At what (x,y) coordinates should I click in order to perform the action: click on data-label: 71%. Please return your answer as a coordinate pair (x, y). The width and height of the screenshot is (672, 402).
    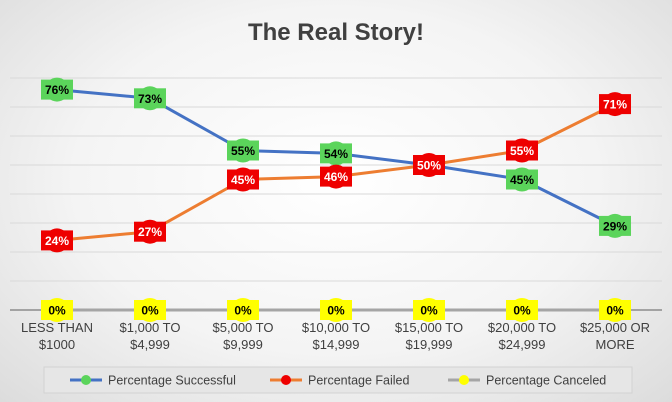
    Looking at the image, I should click on (615, 105).